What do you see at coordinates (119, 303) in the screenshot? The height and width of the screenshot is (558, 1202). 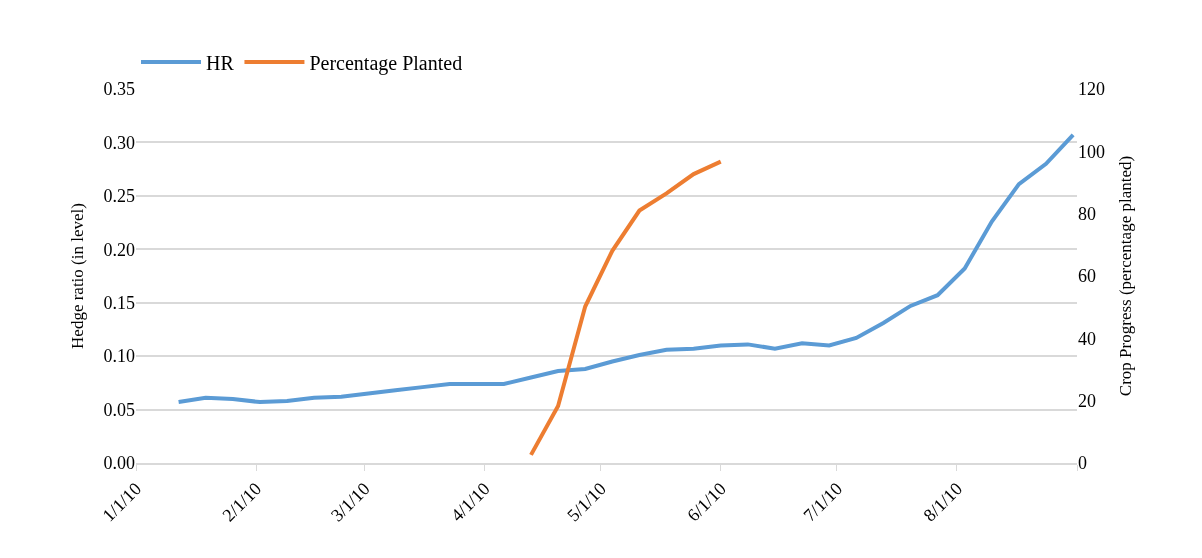 I see `y-tick-label: 0.15` at bounding box center [119, 303].